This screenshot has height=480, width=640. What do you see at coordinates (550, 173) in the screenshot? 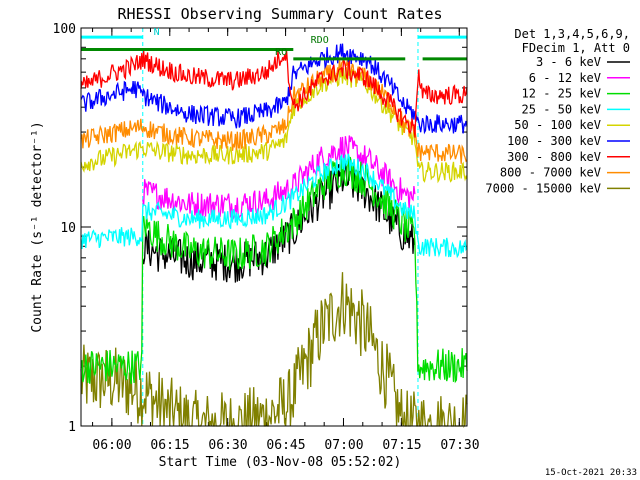
I see `legend-label: 800 - 7000 keV` at bounding box center [550, 173].